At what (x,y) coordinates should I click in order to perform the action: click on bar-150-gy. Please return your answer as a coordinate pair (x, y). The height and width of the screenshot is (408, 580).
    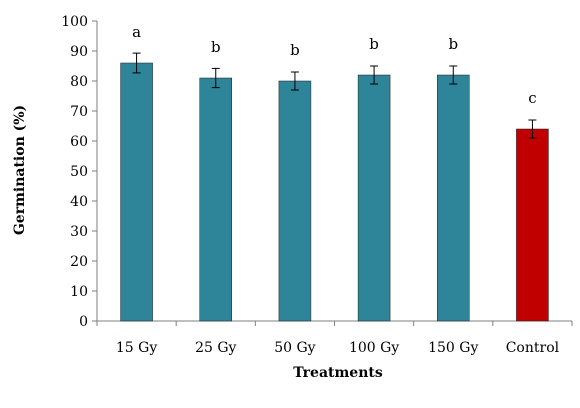
    Looking at the image, I should click on (453, 198).